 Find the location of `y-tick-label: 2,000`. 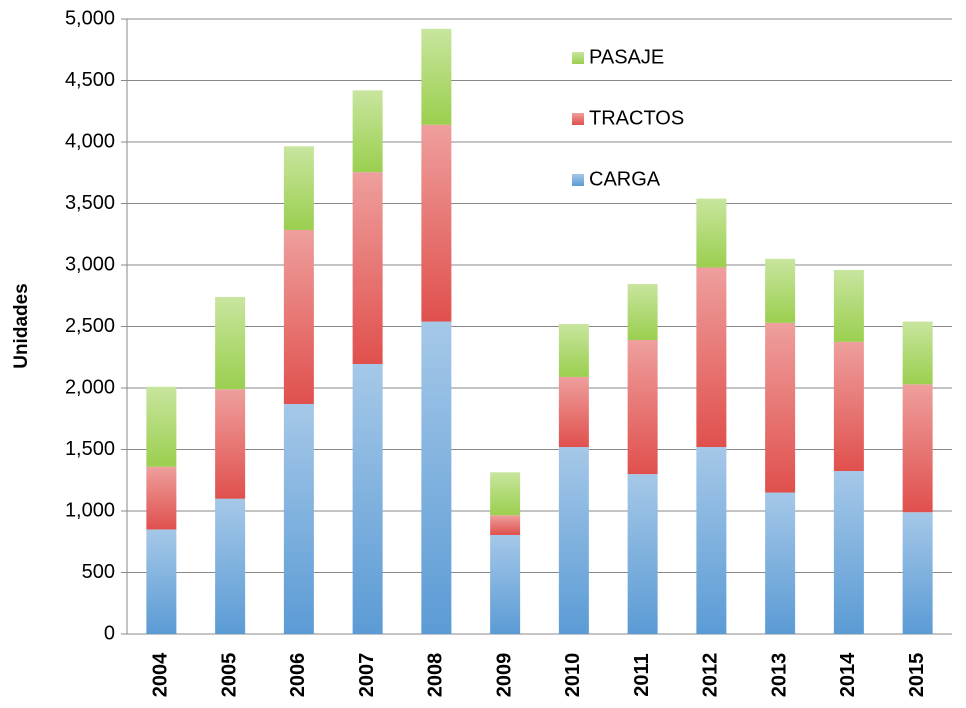

y-tick-label: 2,000 is located at coordinates (90, 387).